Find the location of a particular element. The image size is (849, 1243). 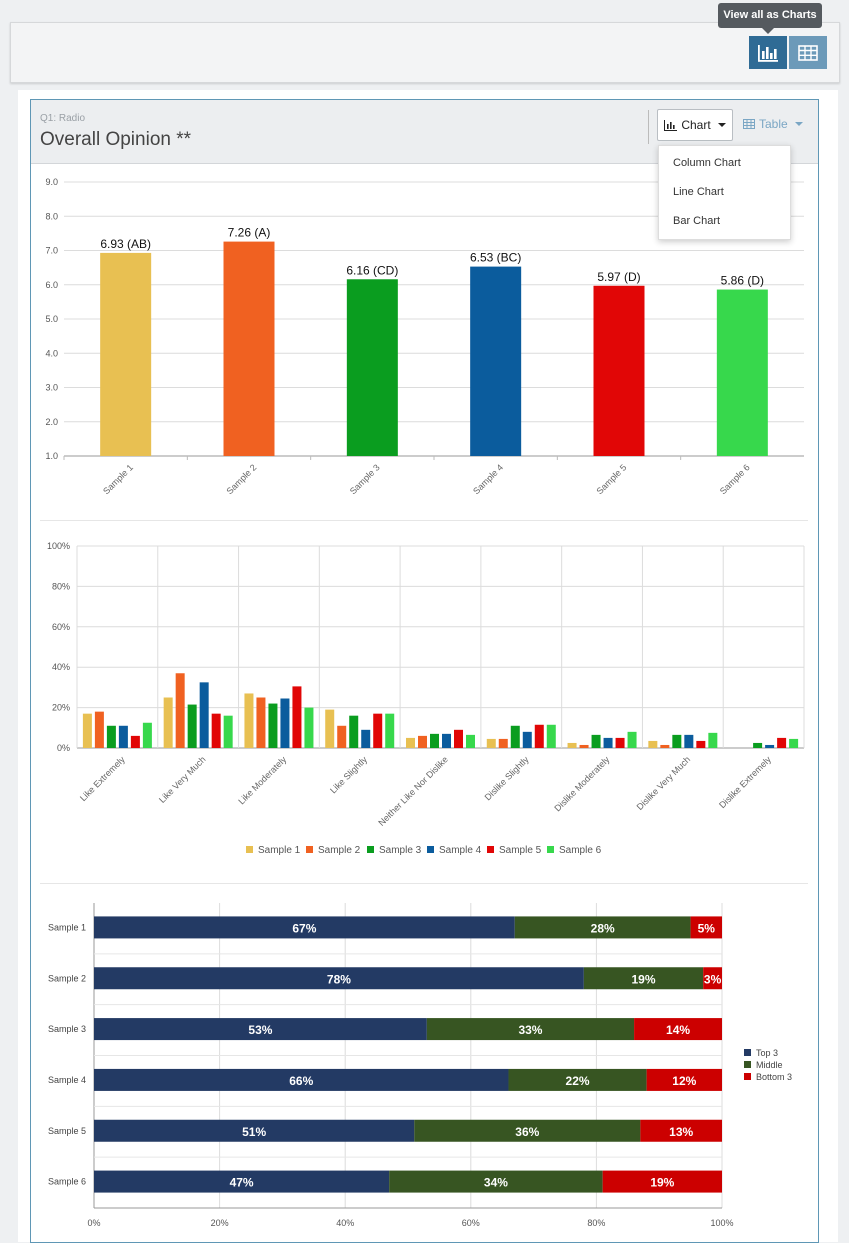

table-view-label: Table is located at coordinates (773, 124).